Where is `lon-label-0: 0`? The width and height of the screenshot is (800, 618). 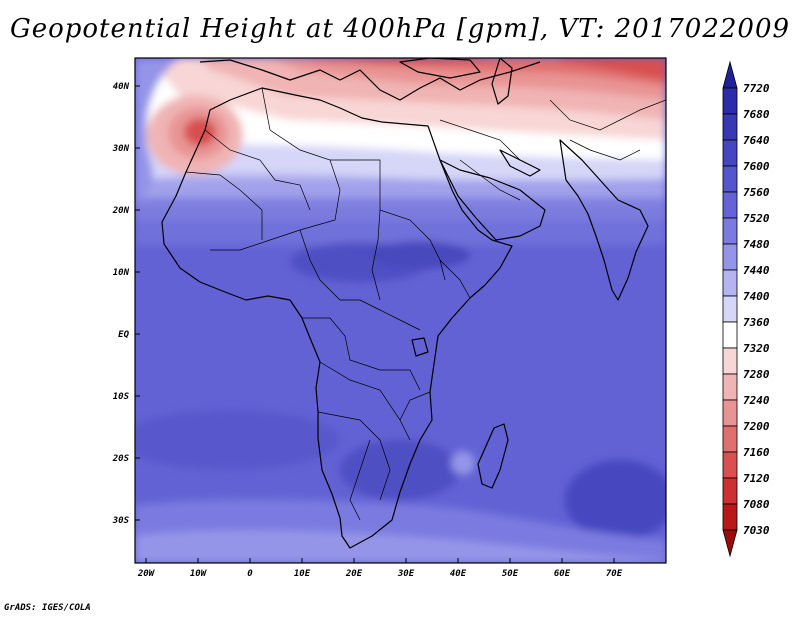 lon-label-0: 0 is located at coordinates (250, 574).